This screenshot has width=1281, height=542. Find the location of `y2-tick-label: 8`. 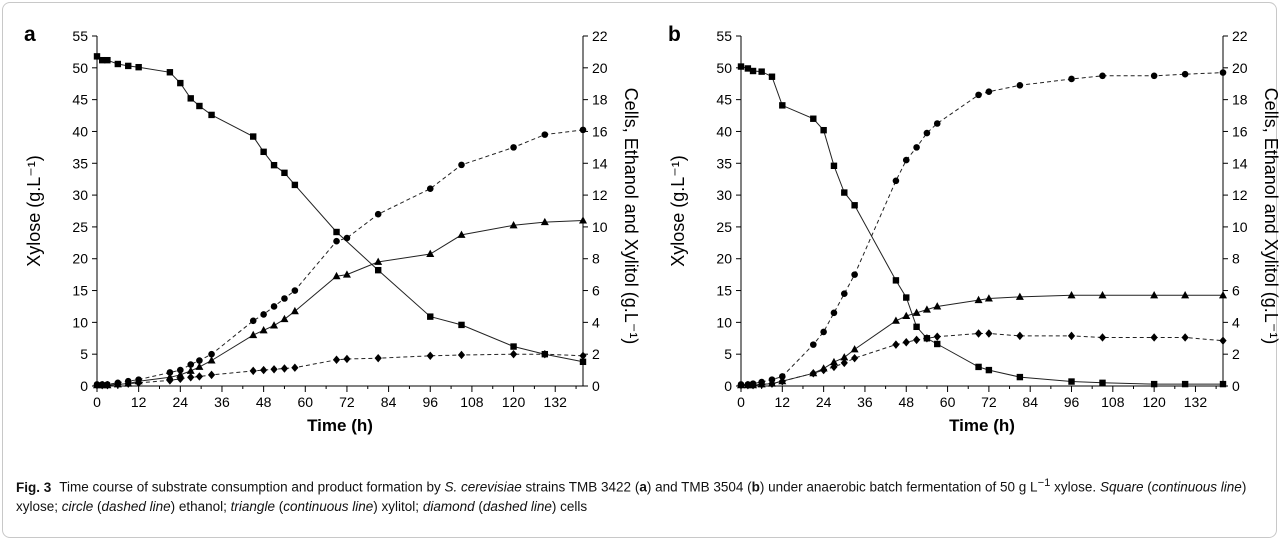

y2-tick-label: 8 is located at coordinates (596, 259).